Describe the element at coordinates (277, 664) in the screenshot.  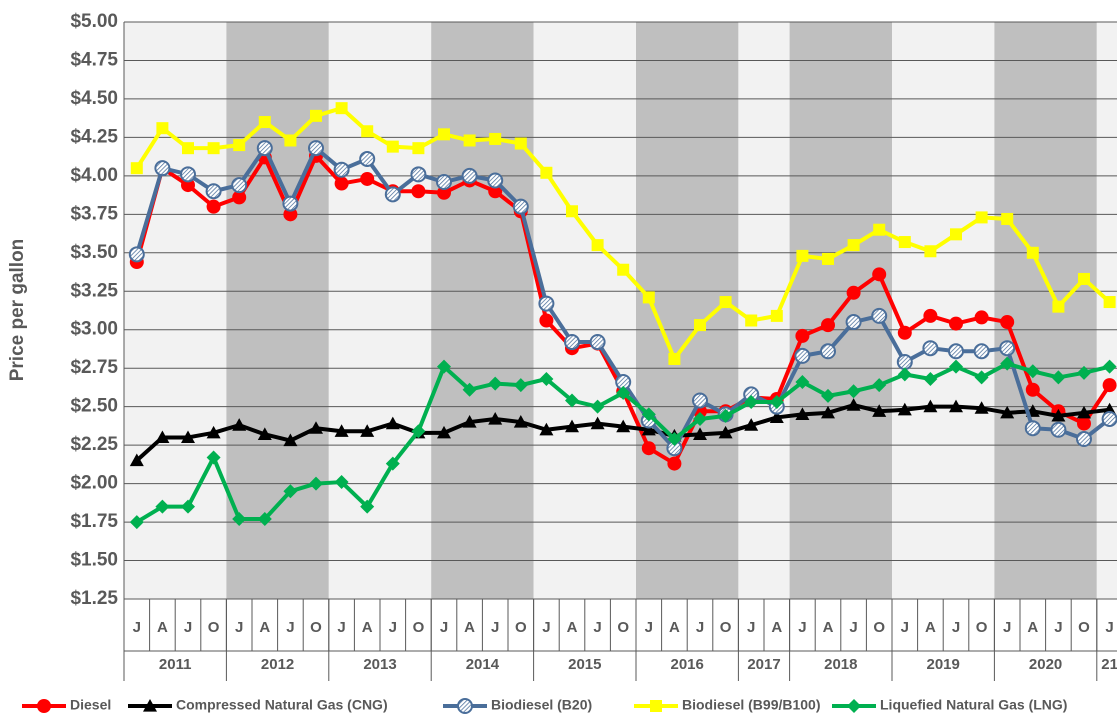
I see `year-label: 2012` at that location.